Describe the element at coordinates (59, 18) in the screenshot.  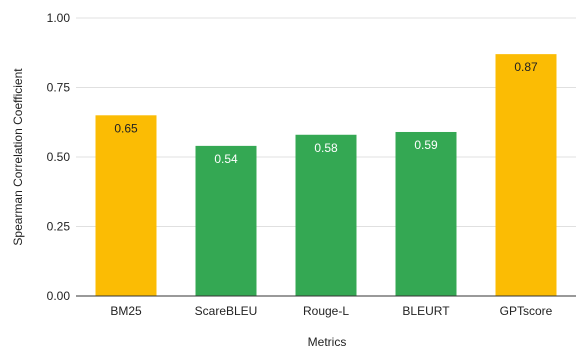
I see `y-tick-label: 1.00` at that location.